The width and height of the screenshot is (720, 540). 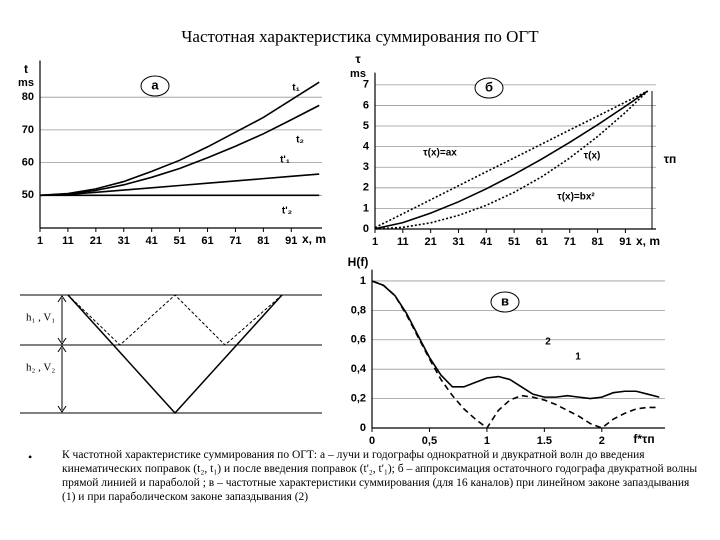 What do you see at coordinates (366, 105) in the screenshot?
I see `y-tick-label: 6` at bounding box center [366, 105].